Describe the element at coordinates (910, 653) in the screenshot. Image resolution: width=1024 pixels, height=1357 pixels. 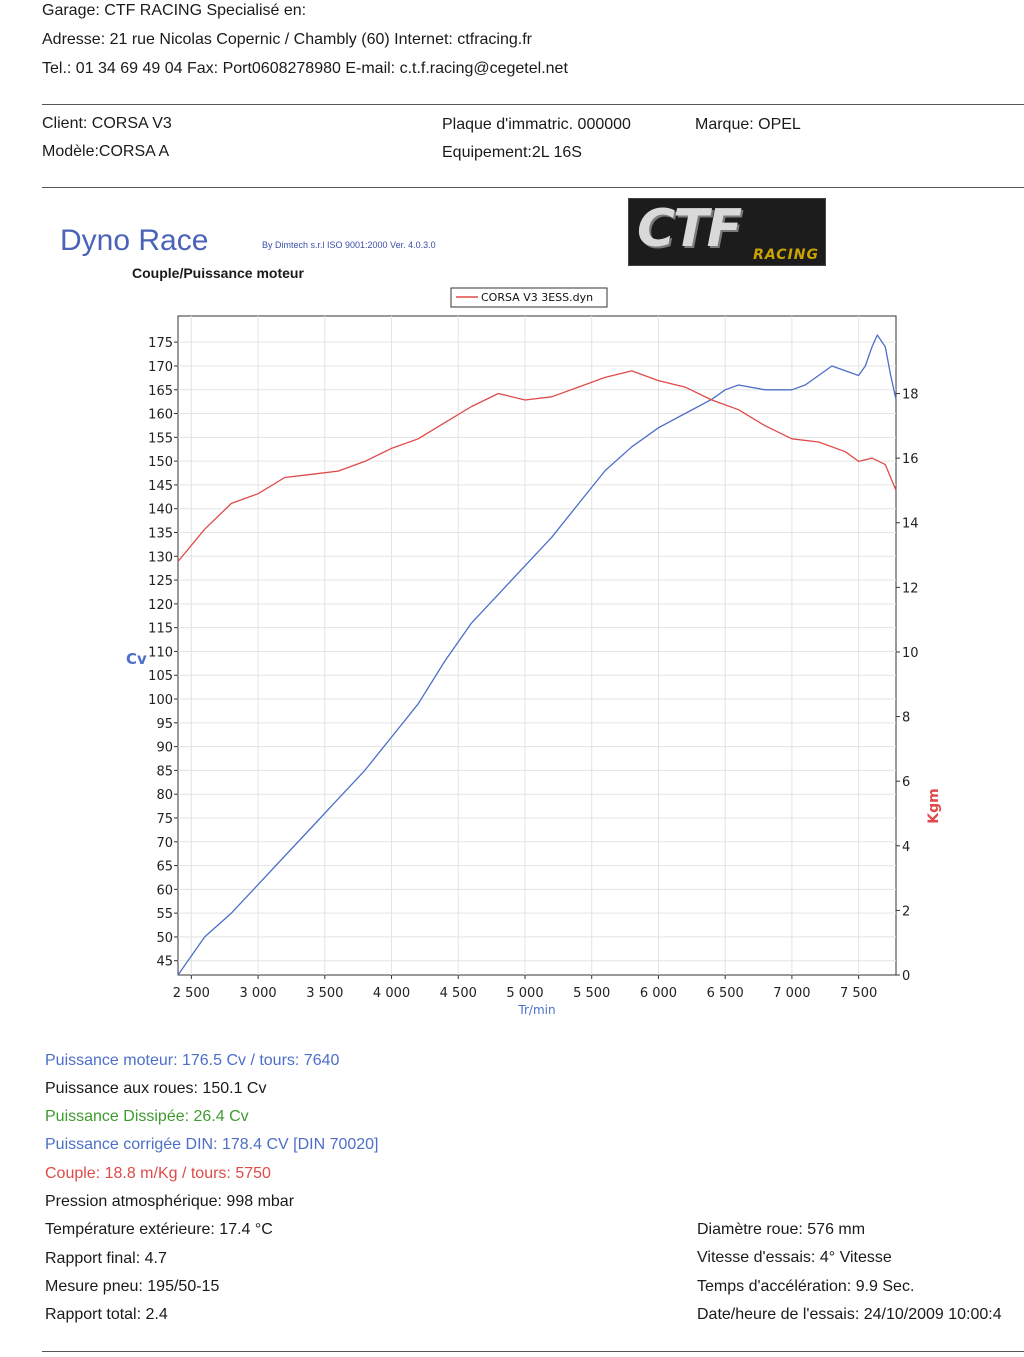
I see `y-right-tick-label: 10` at that location.